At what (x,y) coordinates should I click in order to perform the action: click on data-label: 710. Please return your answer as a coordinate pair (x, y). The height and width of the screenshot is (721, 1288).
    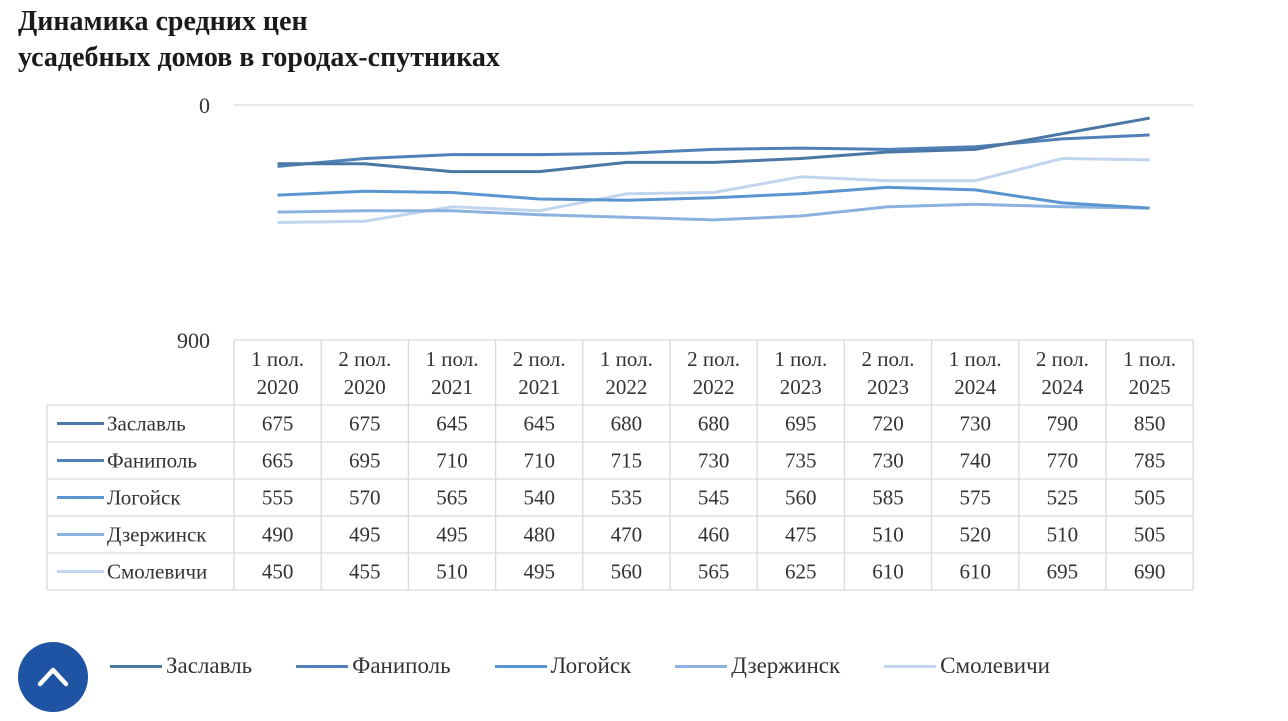
    Looking at the image, I should click on (452, 461).